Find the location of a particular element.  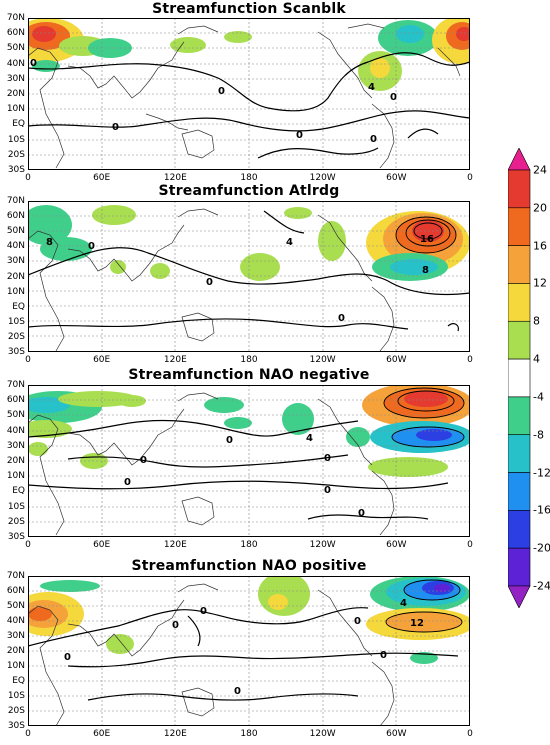

panel-title: Streamfunction NAO negative is located at coordinates (249, 375).